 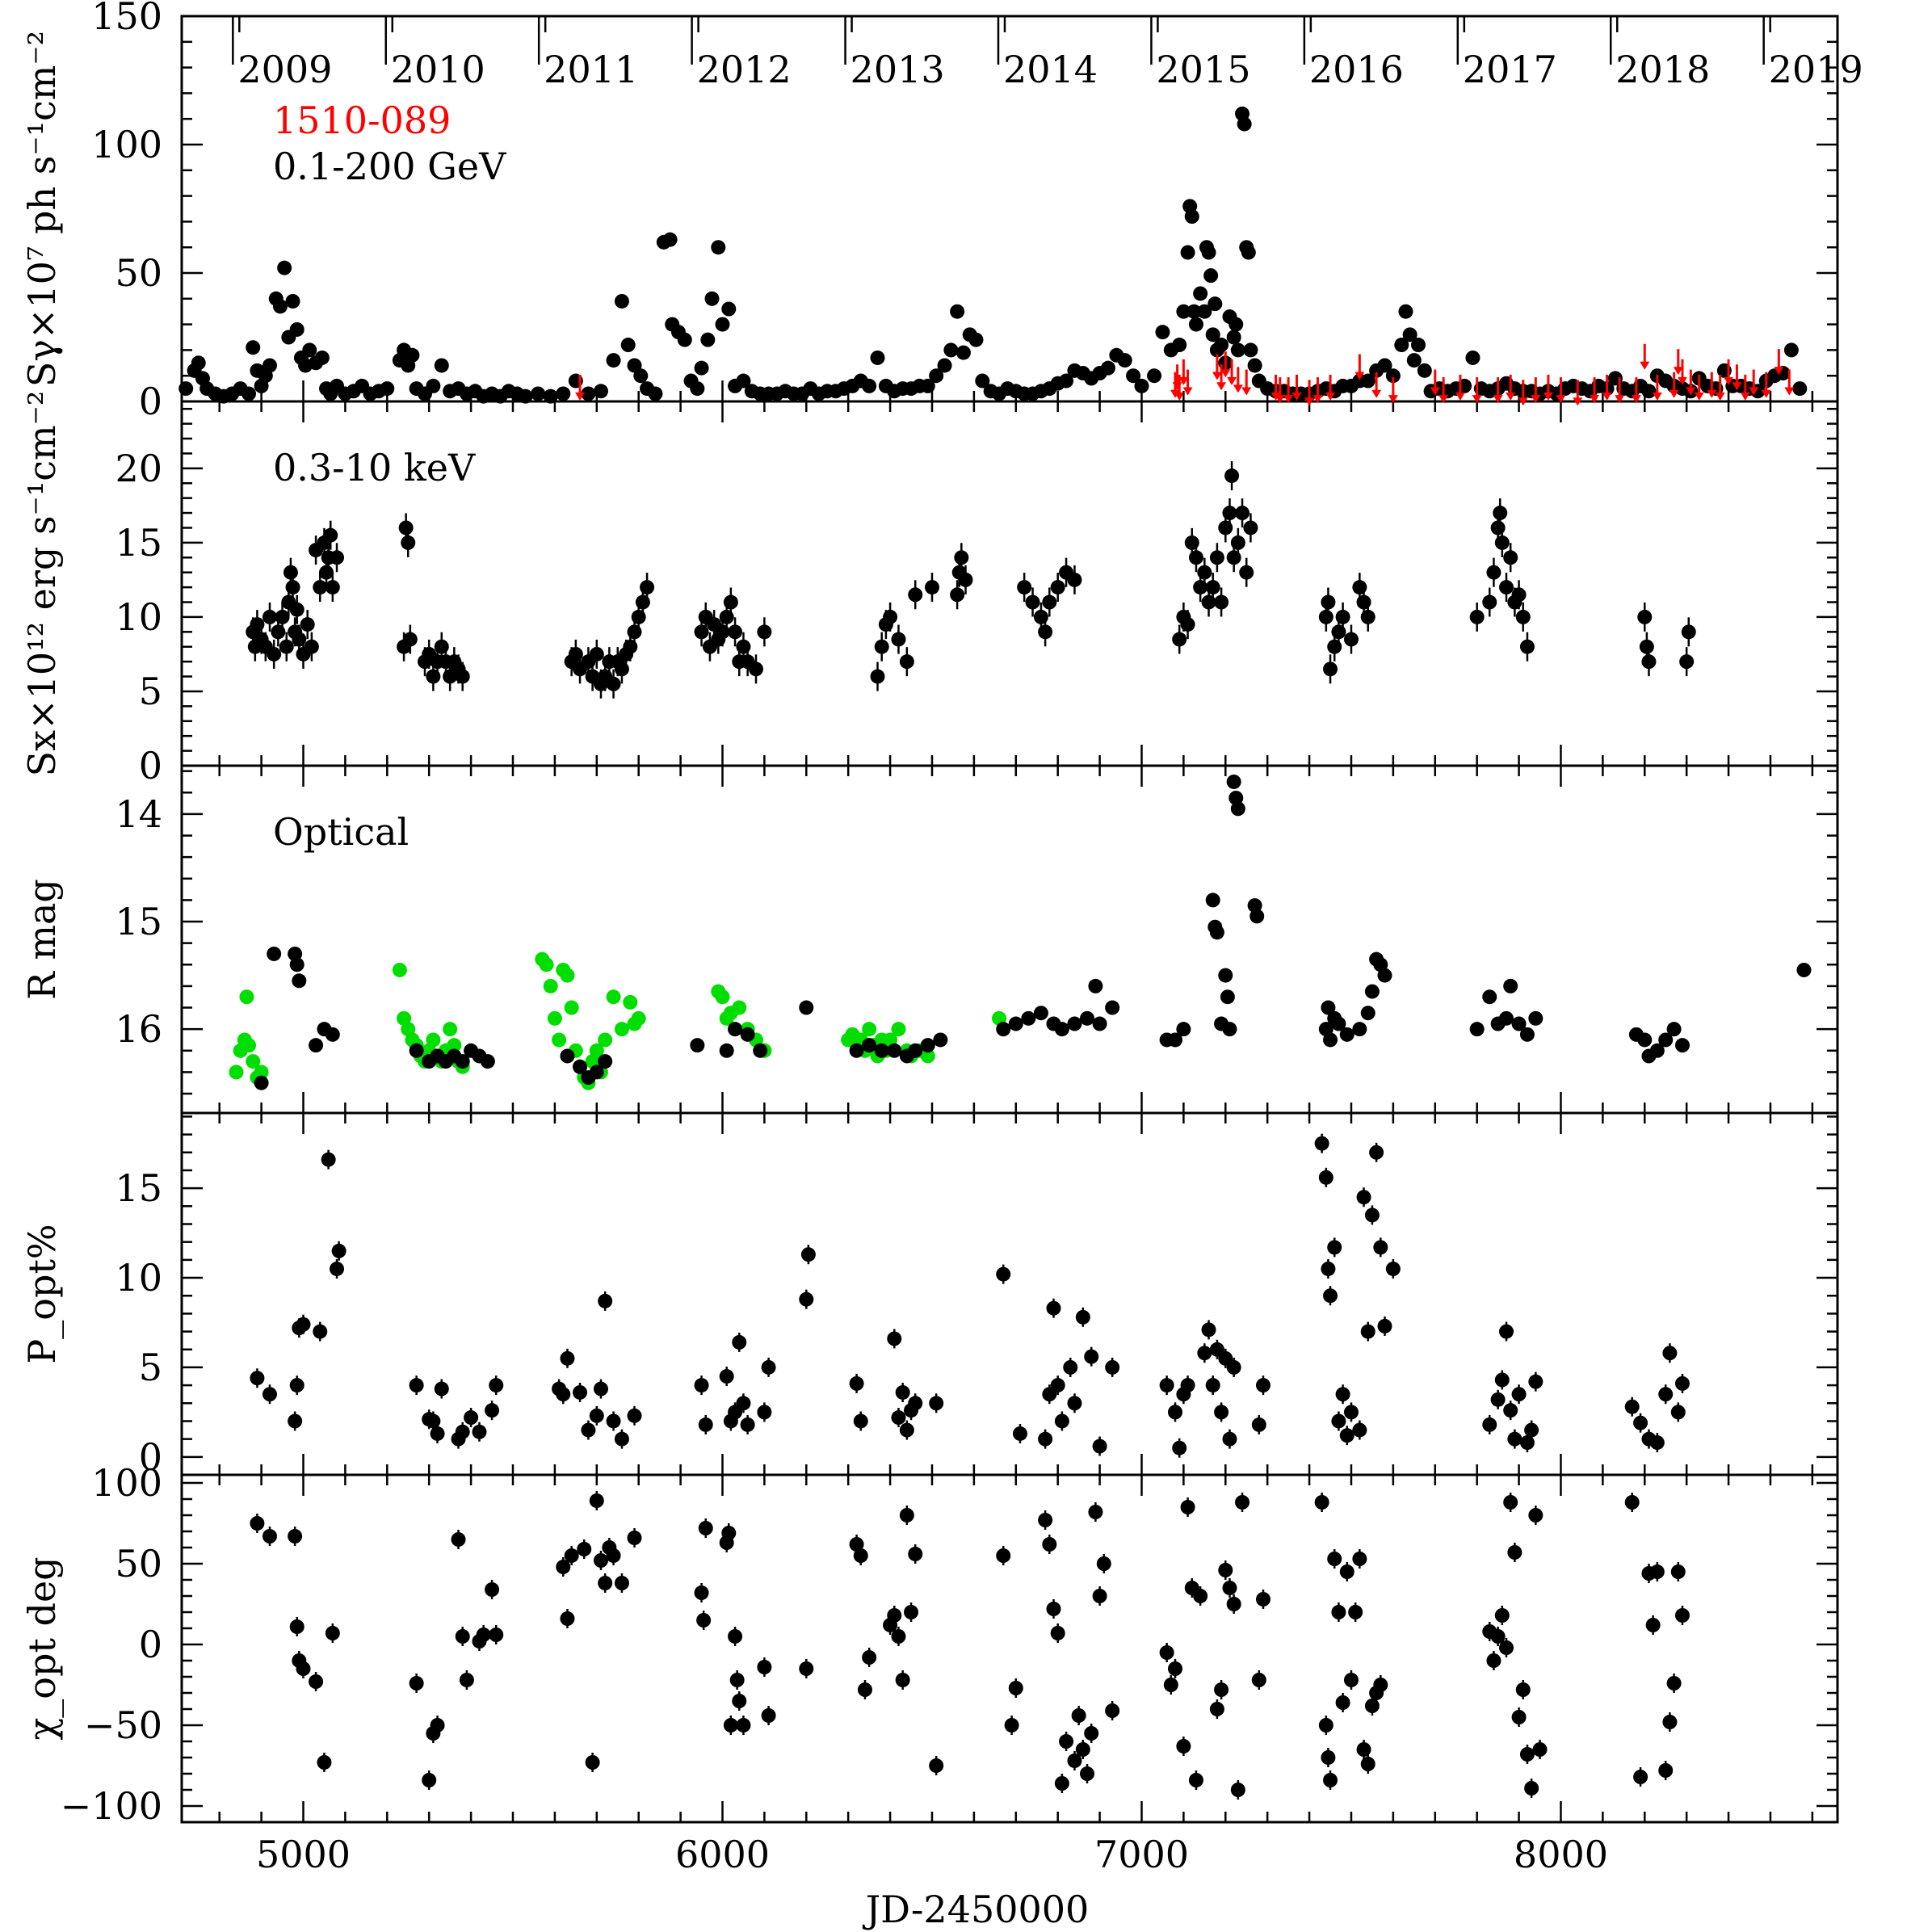 What do you see at coordinates (1050, 69) in the screenshot?
I see `year-label: 2014` at bounding box center [1050, 69].